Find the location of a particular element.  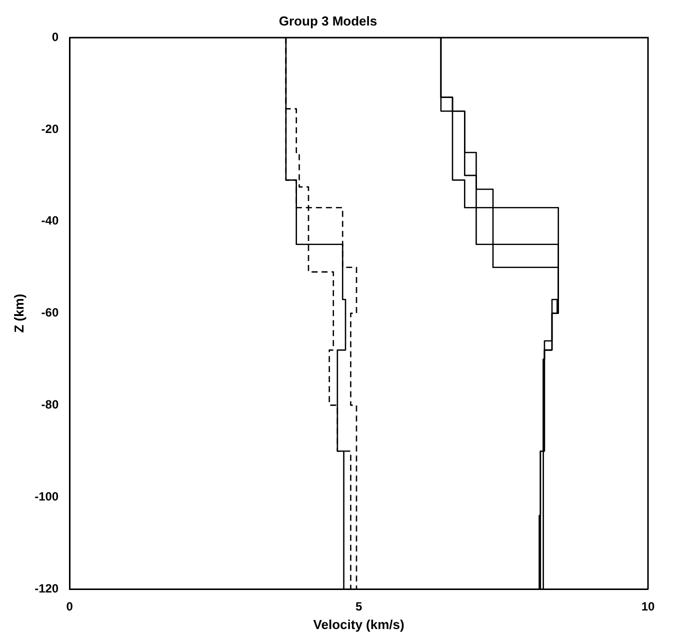

y-tick-label: -40 is located at coordinates (50, 221).